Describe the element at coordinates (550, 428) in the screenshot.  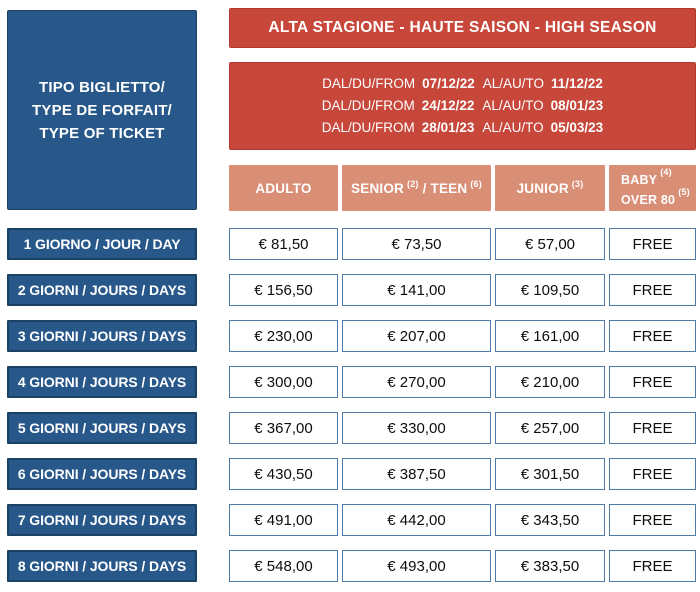
I see `price-cell-junior: € 257,00` at that location.